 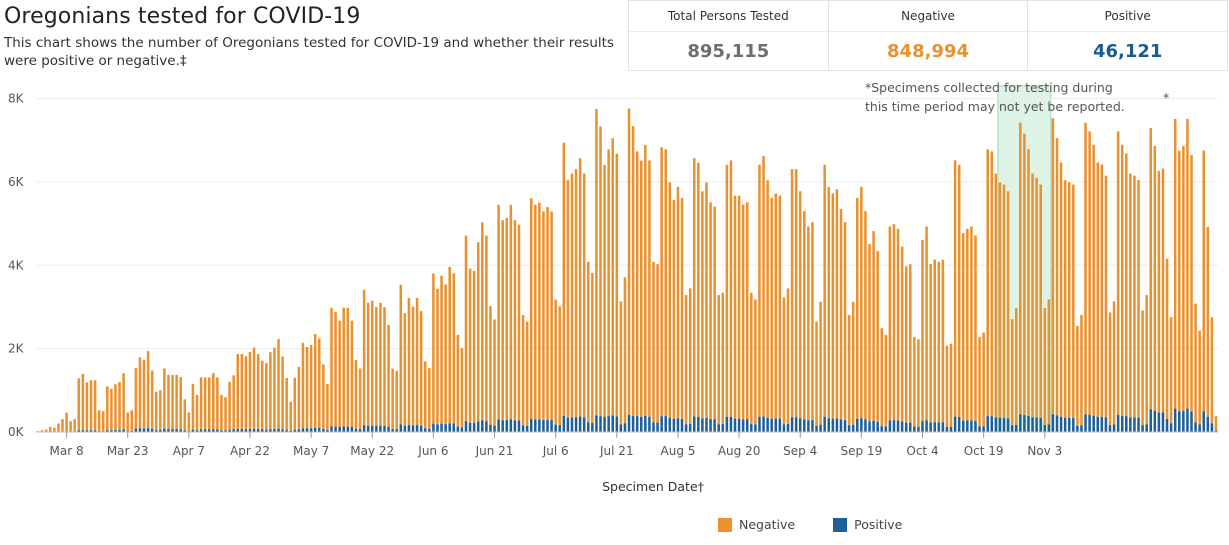 I want to click on legend-item-negative: Negative, so click(x=756, y=524).